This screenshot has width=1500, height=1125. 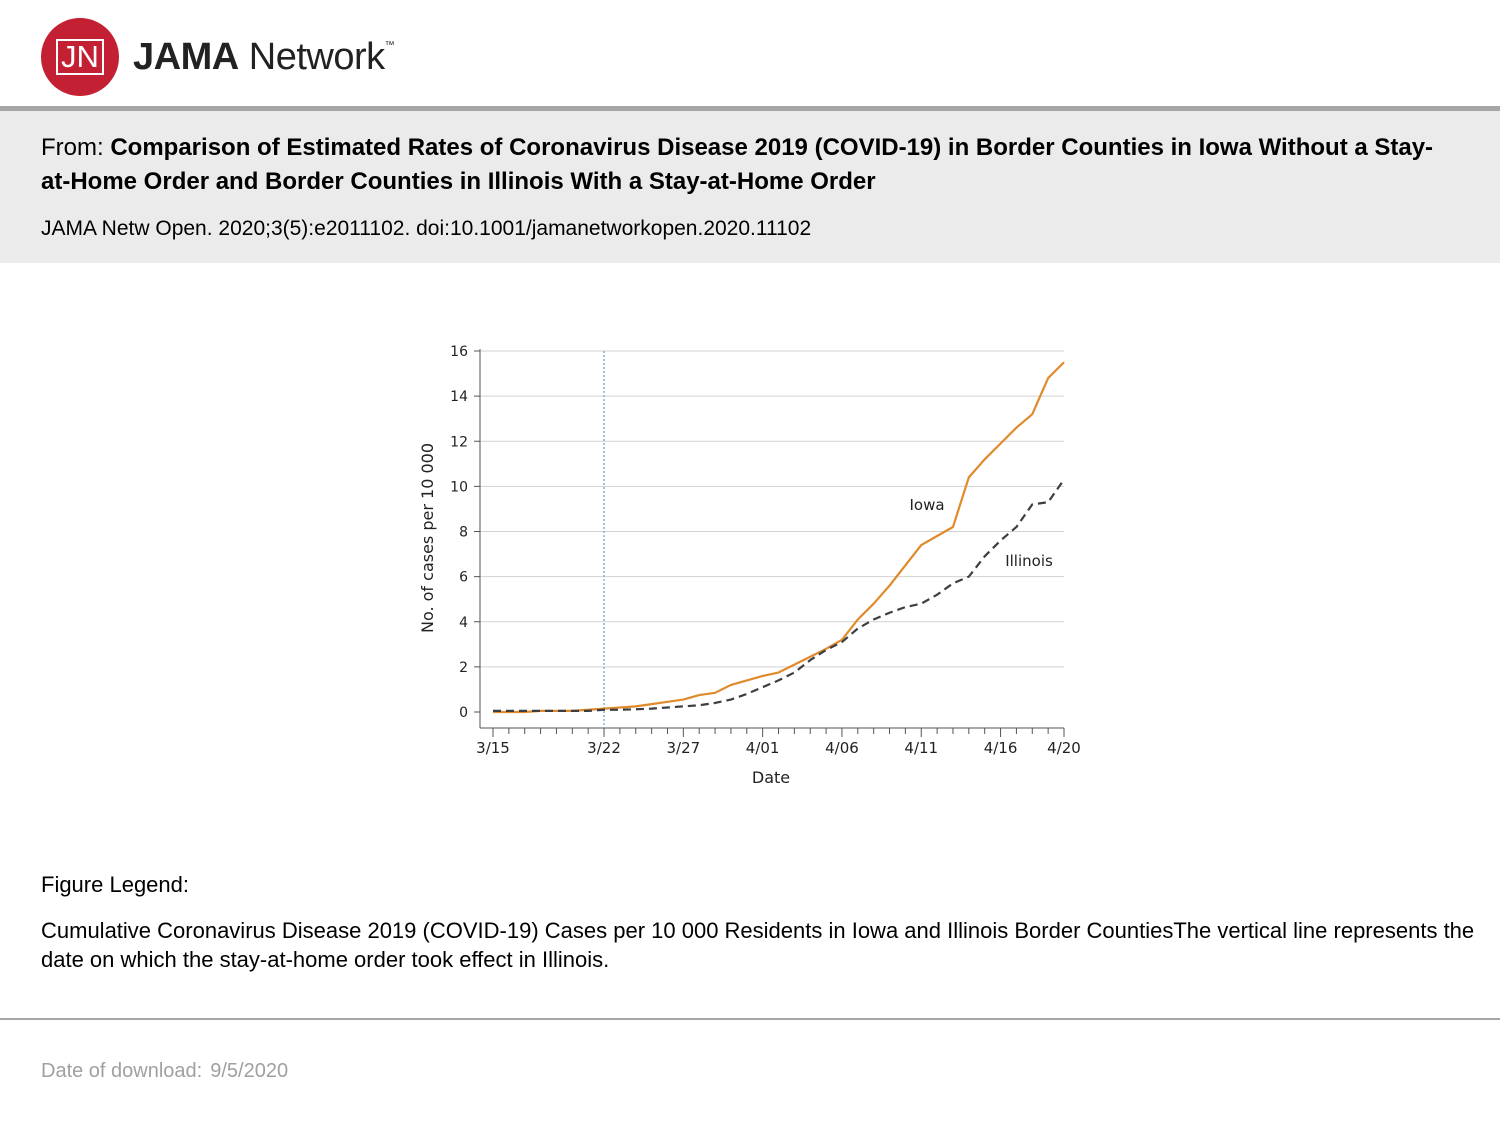 What do you see at coordinates (779, 595) in the screenshot?
I see `series-line-illinois` at bounding box center [779, 595].